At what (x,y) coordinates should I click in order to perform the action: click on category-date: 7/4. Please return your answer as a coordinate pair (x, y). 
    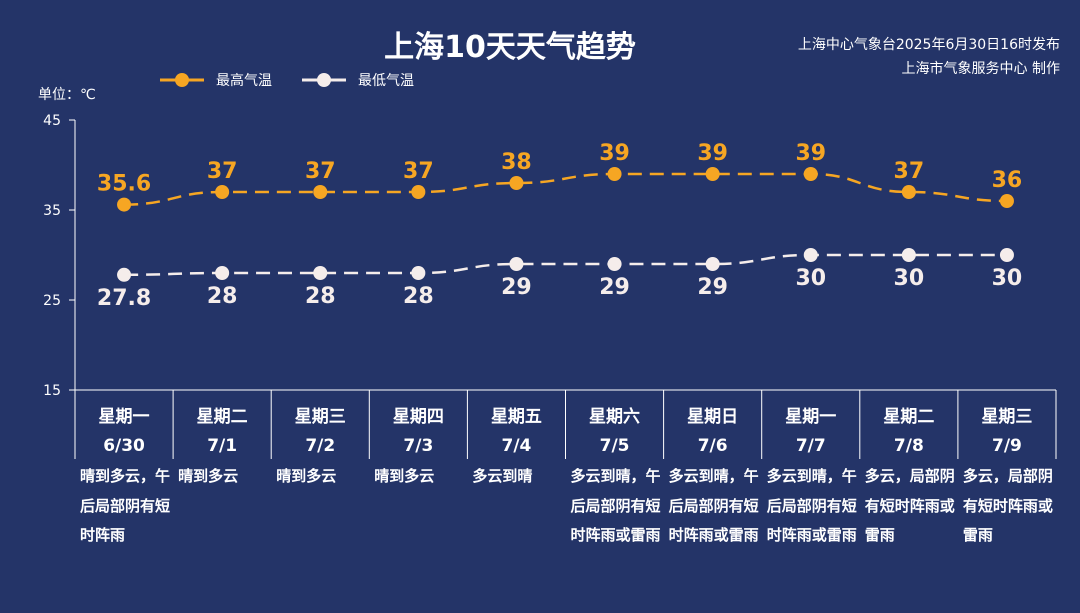
    Looking at the image, I should click on (517, 446).